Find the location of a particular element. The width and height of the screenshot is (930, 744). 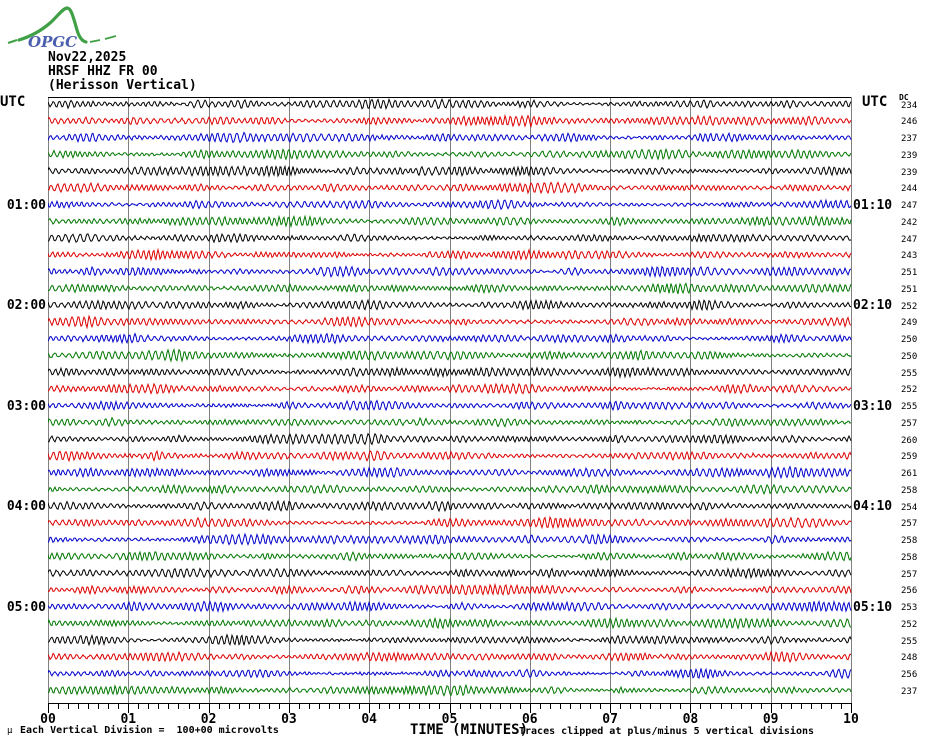

mu-symbol: µ is located at coordinates (10, 731).